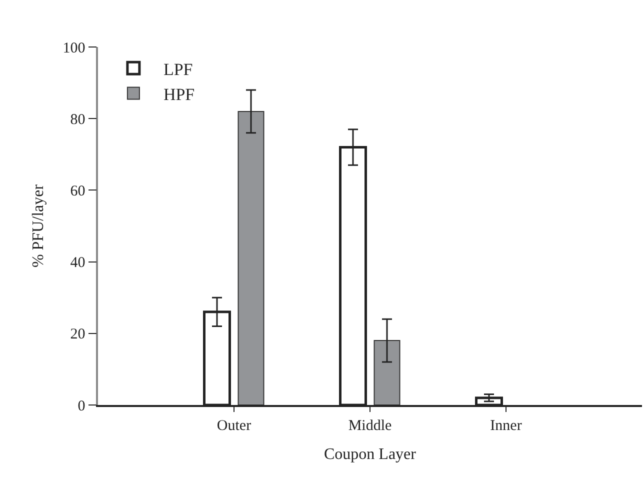  I want to click on y-tick-label: 60, so click(78, 191).